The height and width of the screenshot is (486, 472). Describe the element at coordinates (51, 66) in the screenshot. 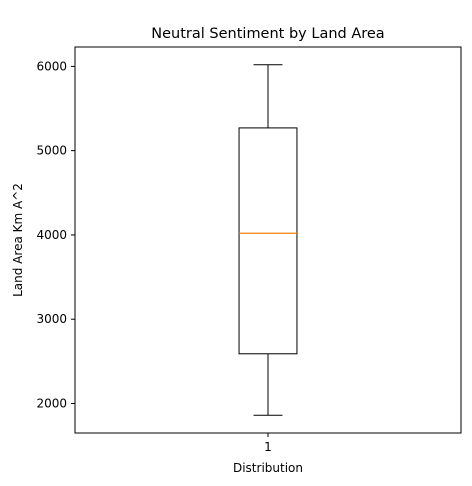

I see `y-tick-label: 6000` at that location.